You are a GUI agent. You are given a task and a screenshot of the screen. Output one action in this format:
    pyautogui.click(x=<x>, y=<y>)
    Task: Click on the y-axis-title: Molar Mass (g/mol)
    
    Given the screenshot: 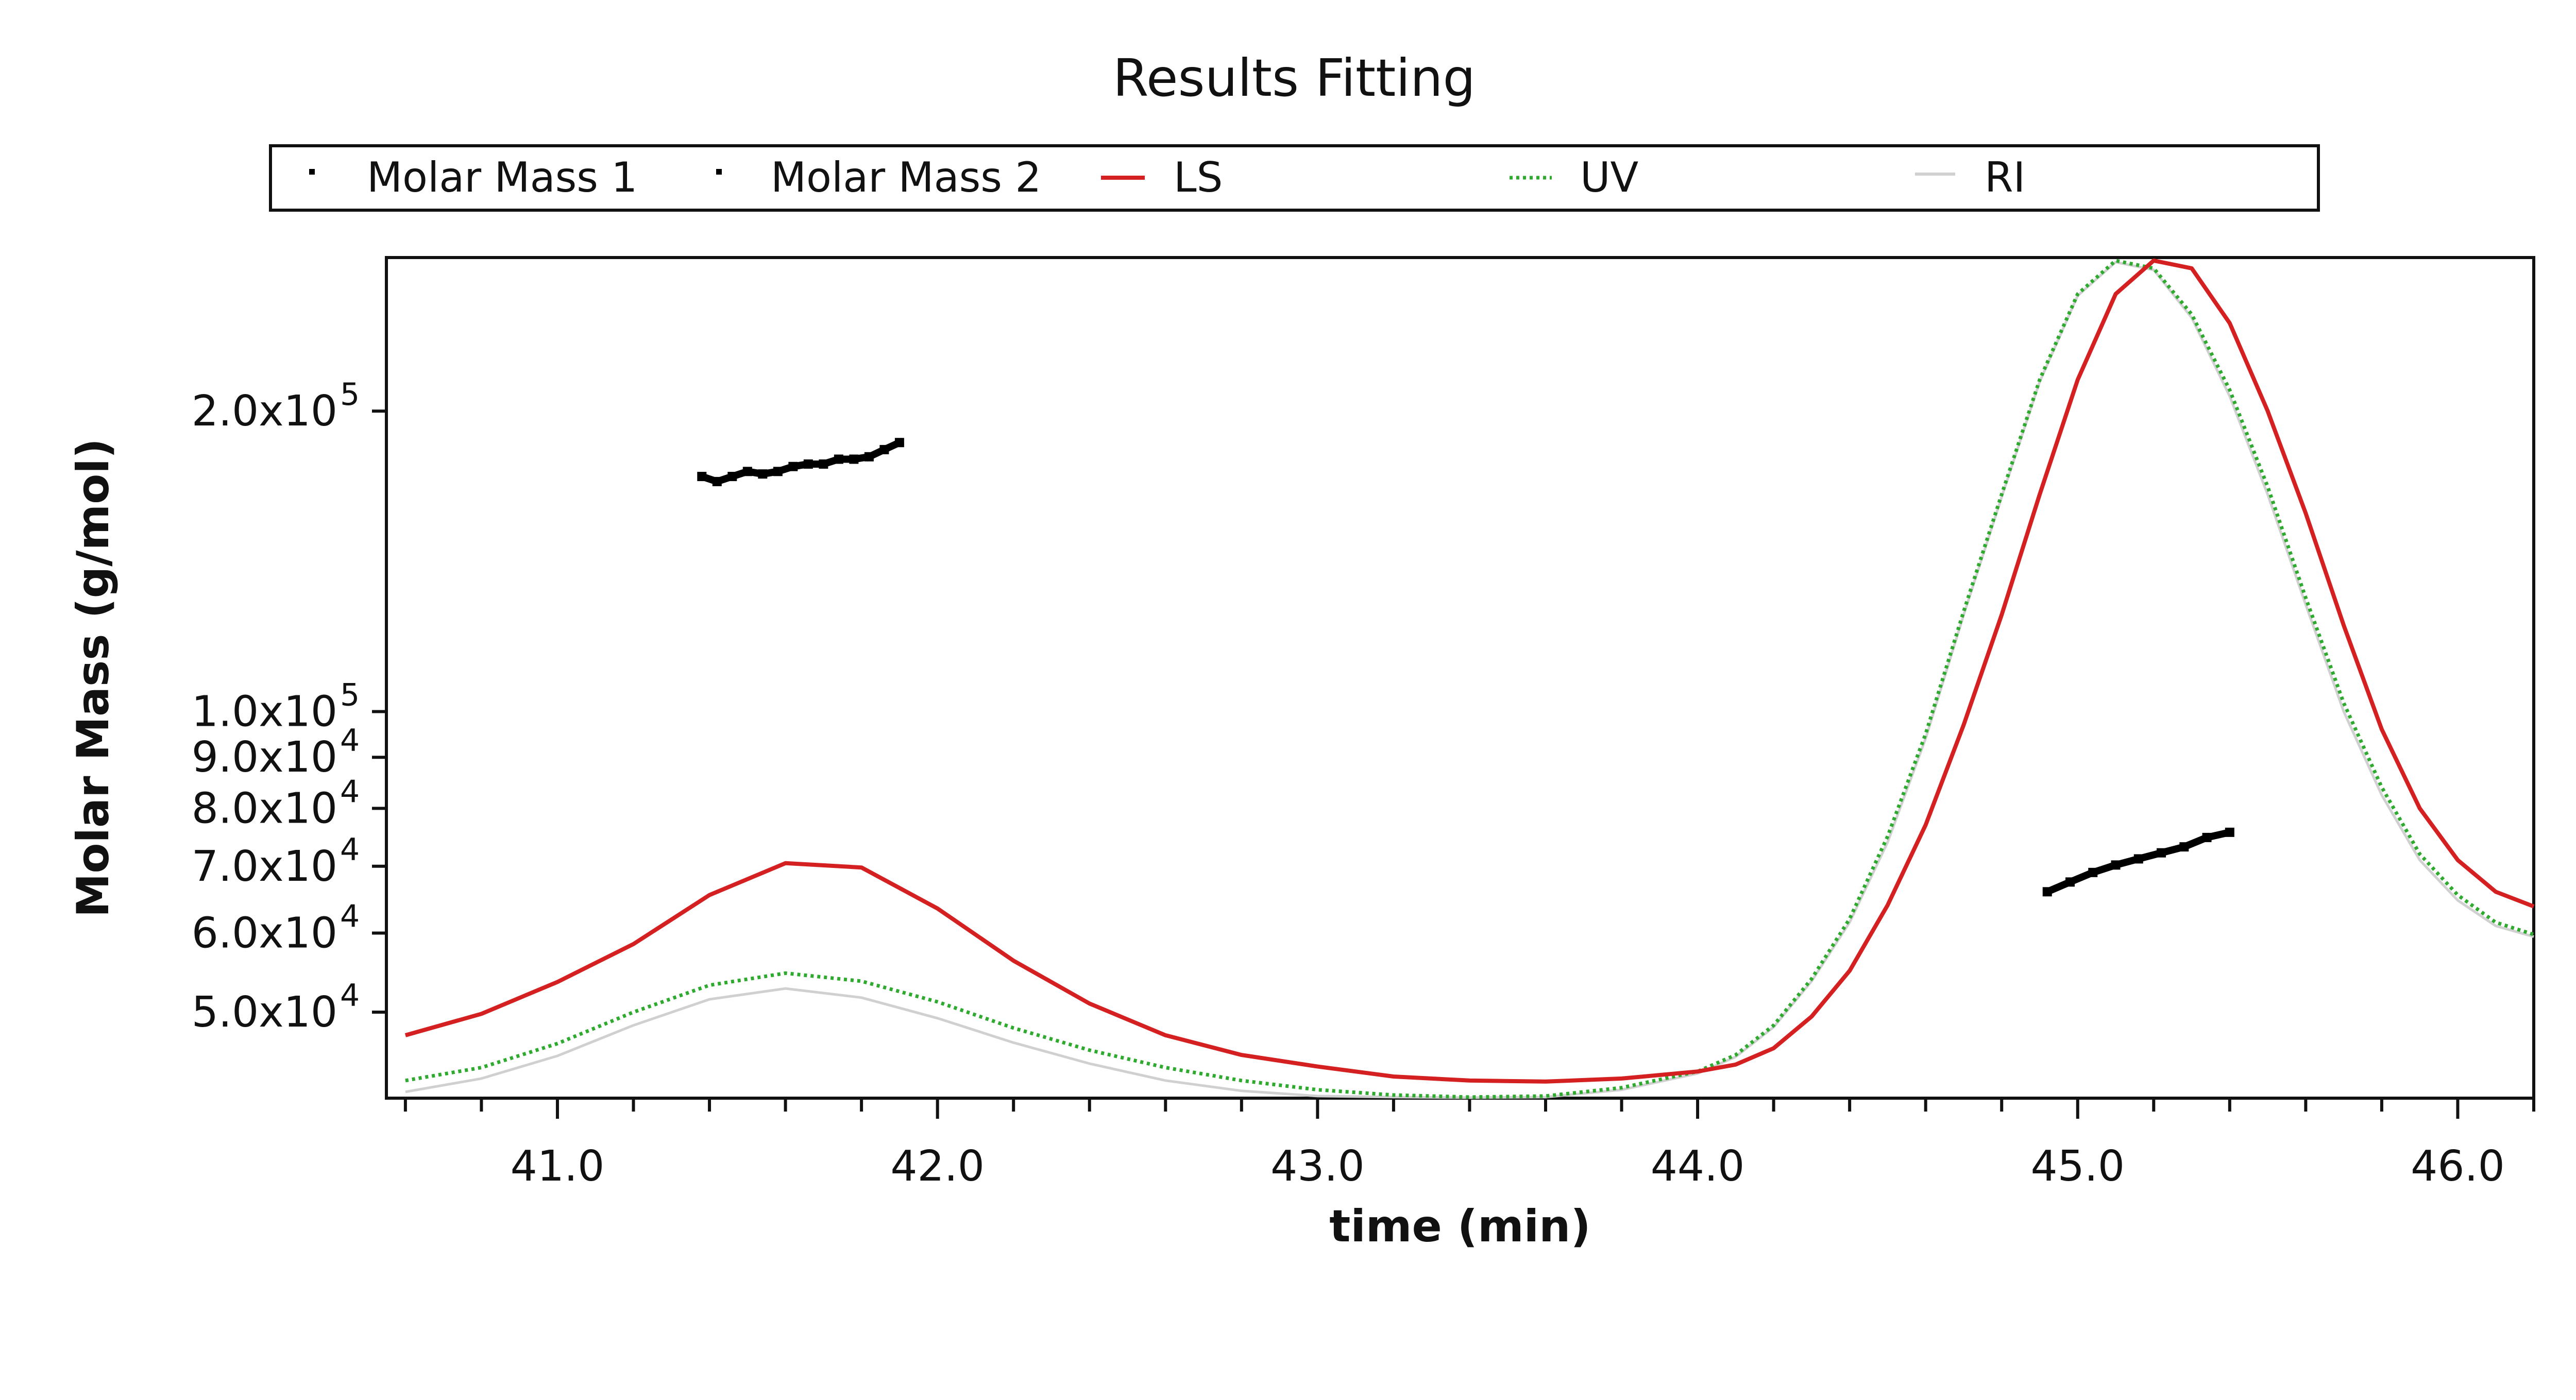 What is the action you would take?
    pyautogui.click(x=93, y=678)
    